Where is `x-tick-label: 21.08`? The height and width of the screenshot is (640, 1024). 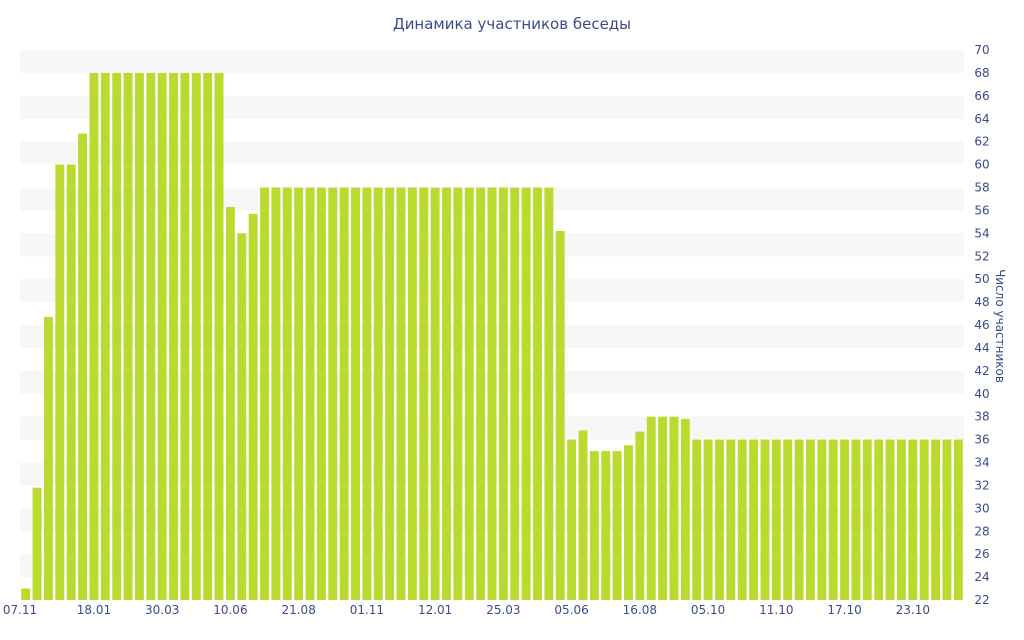
x-tick-label: 21.08 is located at coordinates (298, 610).